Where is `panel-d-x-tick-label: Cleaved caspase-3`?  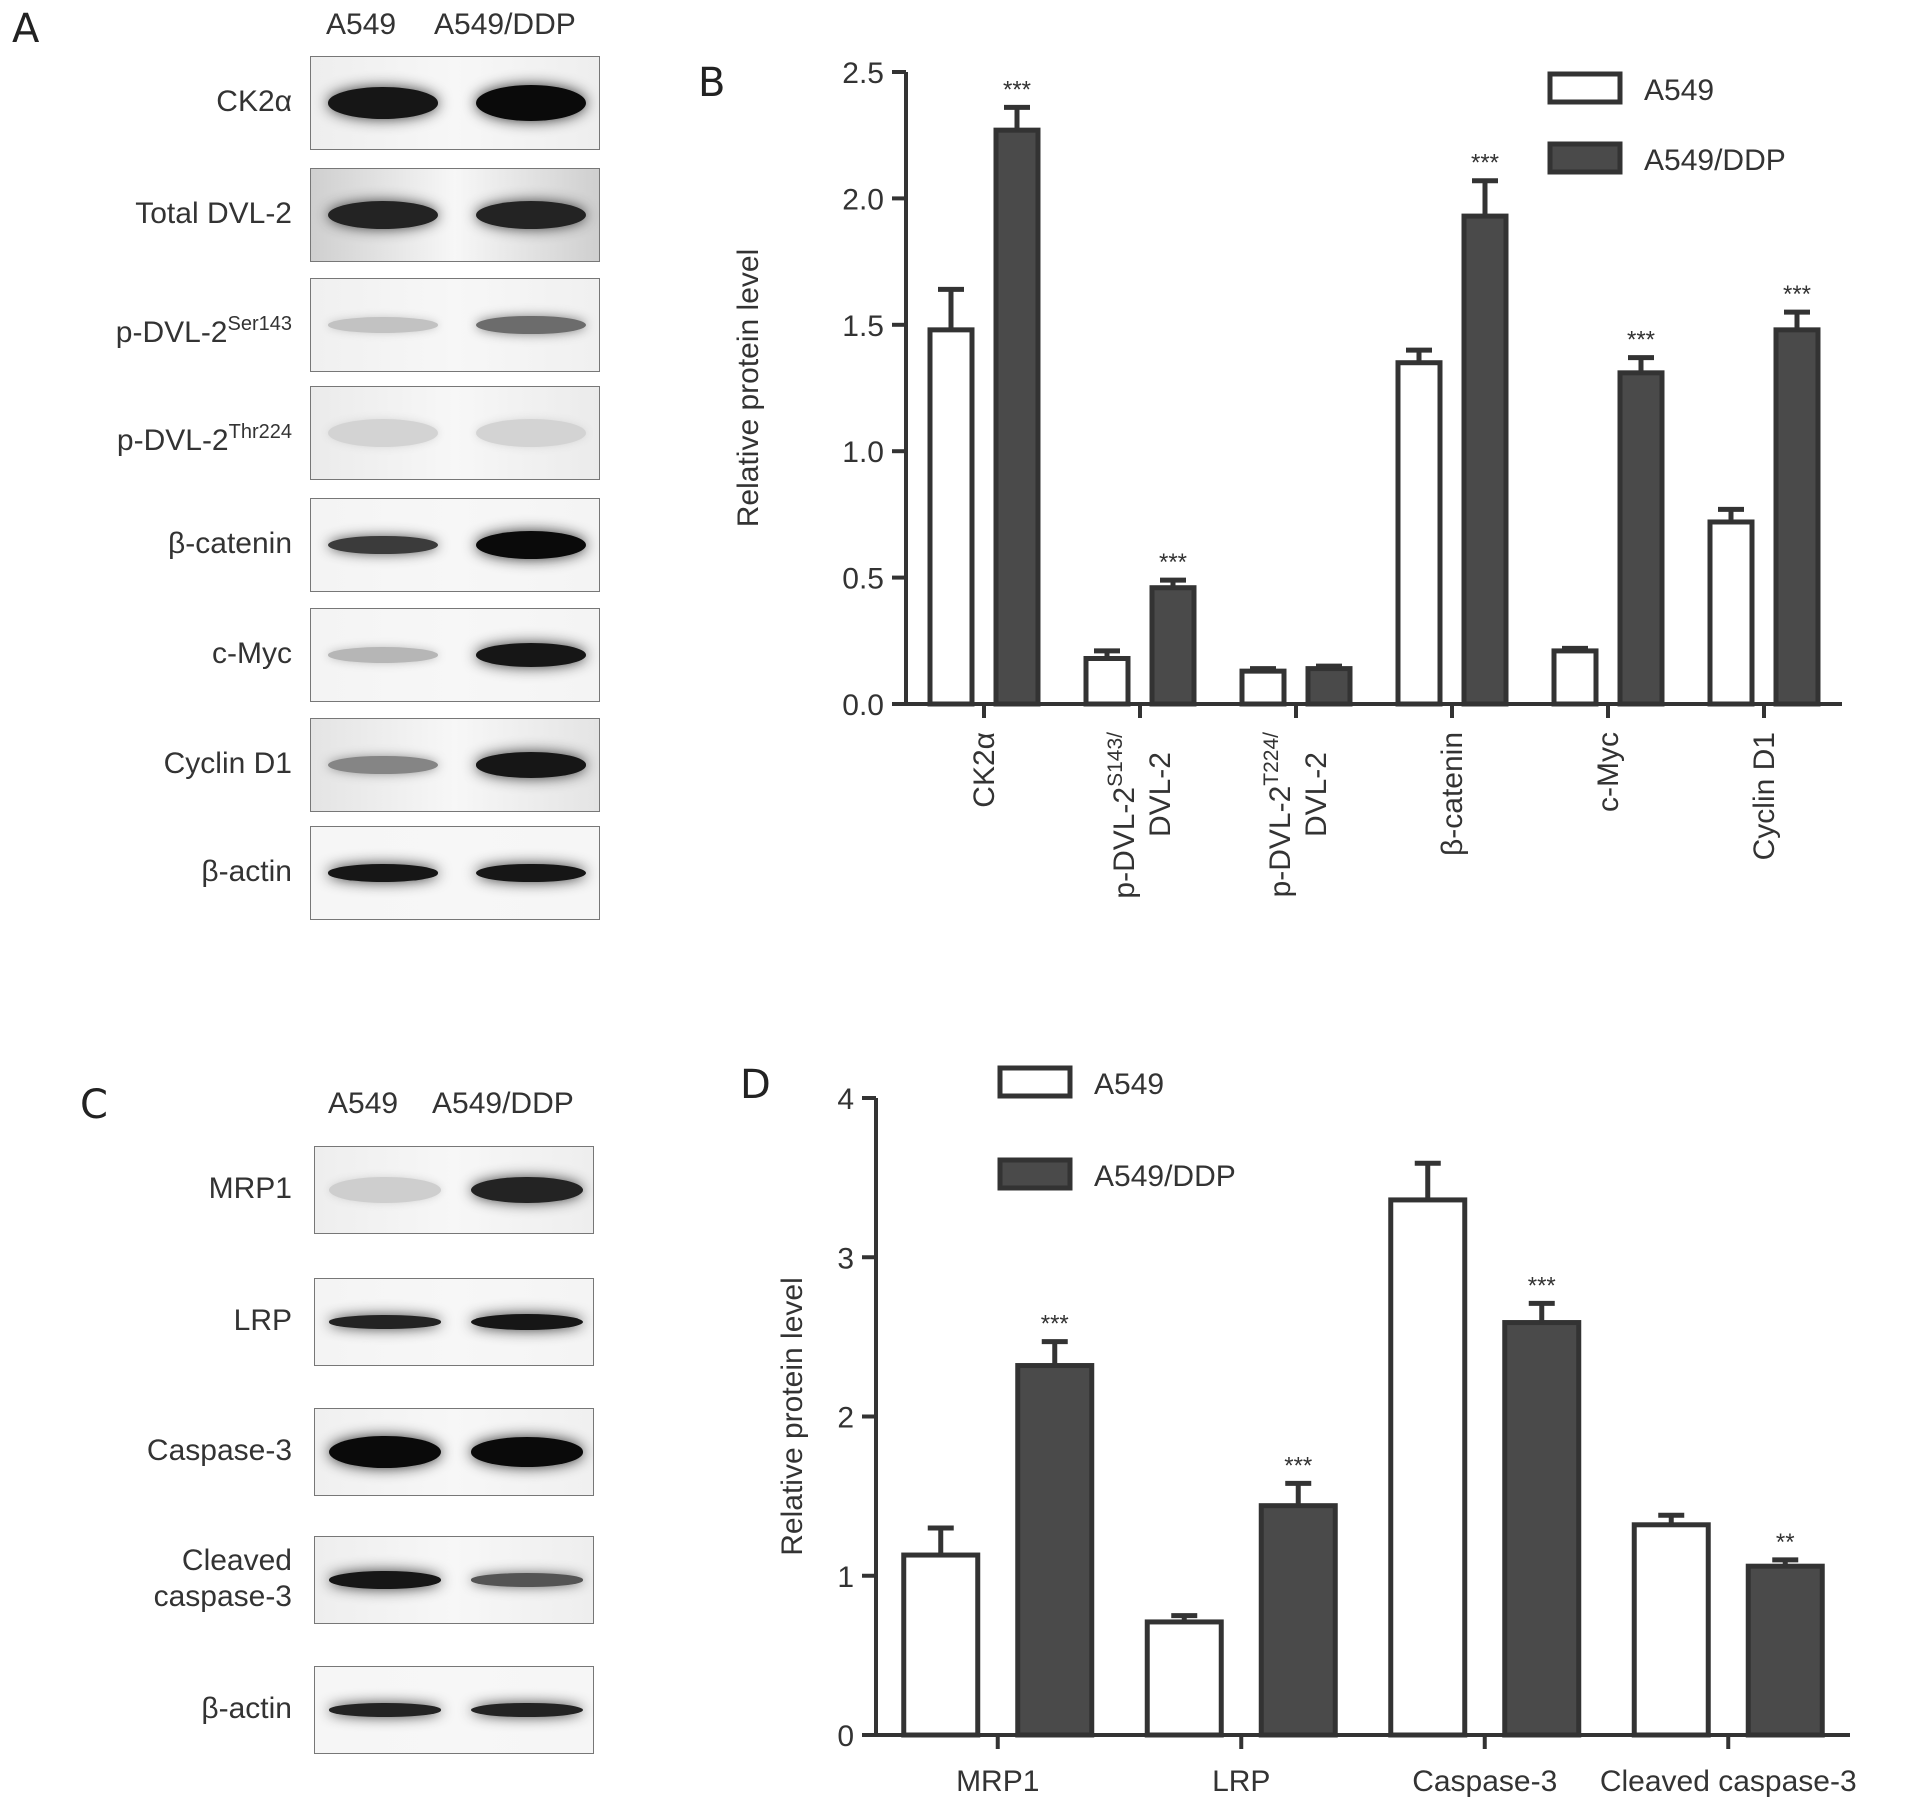 panel-d-x-tick-label: Cleaved caspase-3 is located at coordinates (1728, 1781).